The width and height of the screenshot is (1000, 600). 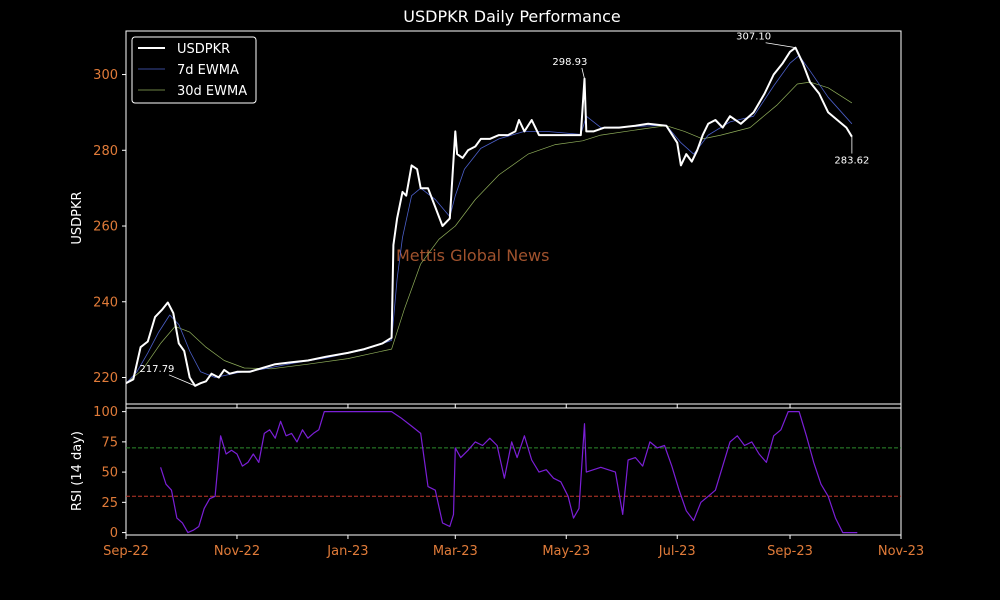 What do you see at coordinates (105, 151) in the screenshot?
I see `price-y-tick-label: 280` at bounding box center [105, 151].